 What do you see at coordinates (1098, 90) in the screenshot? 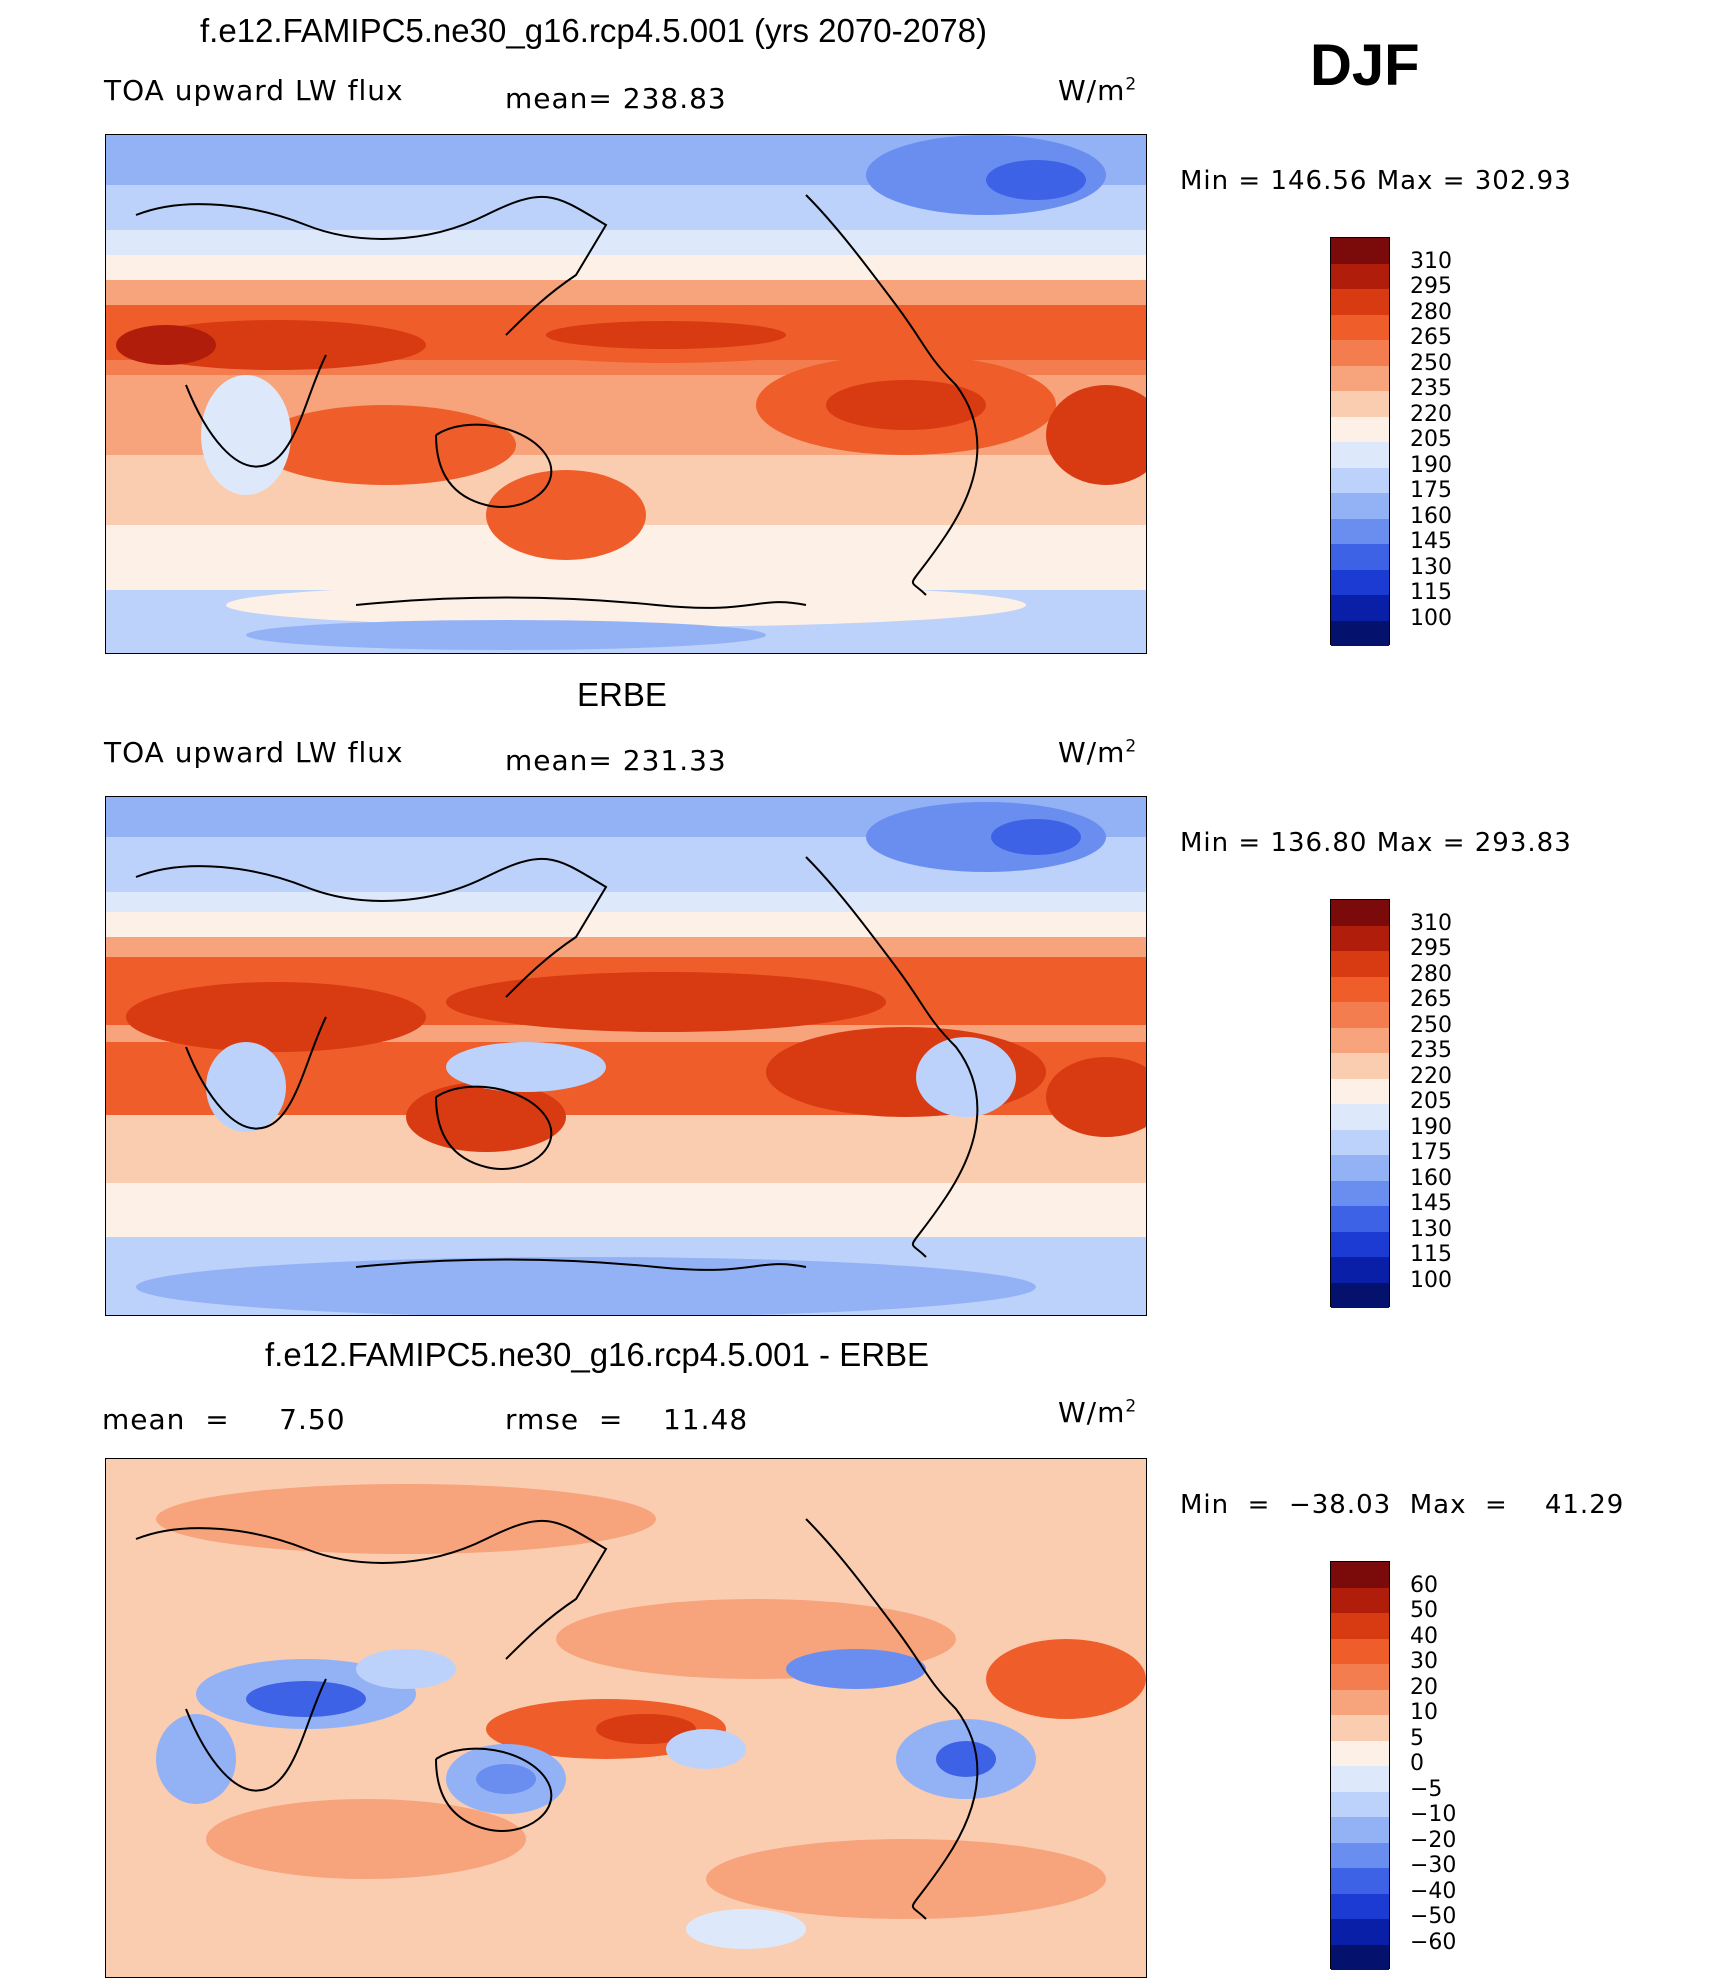
I see `panel1-units: W/m2` at bounding box center [1098, 90].